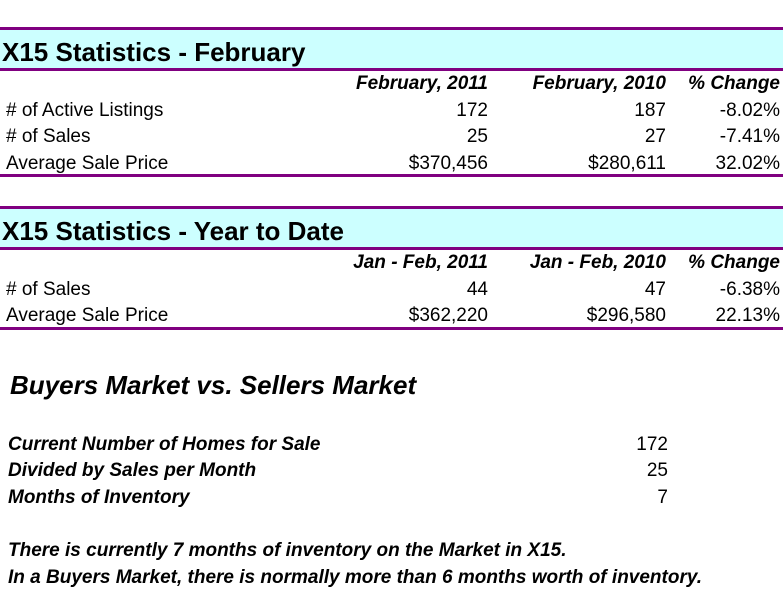 The width and height of the screenshot is (783, 615). What do you see at coordinates (338, 498) in the screenshot?
I see `market-row: Months of Inventory 7` at bounding box center [338, 498].